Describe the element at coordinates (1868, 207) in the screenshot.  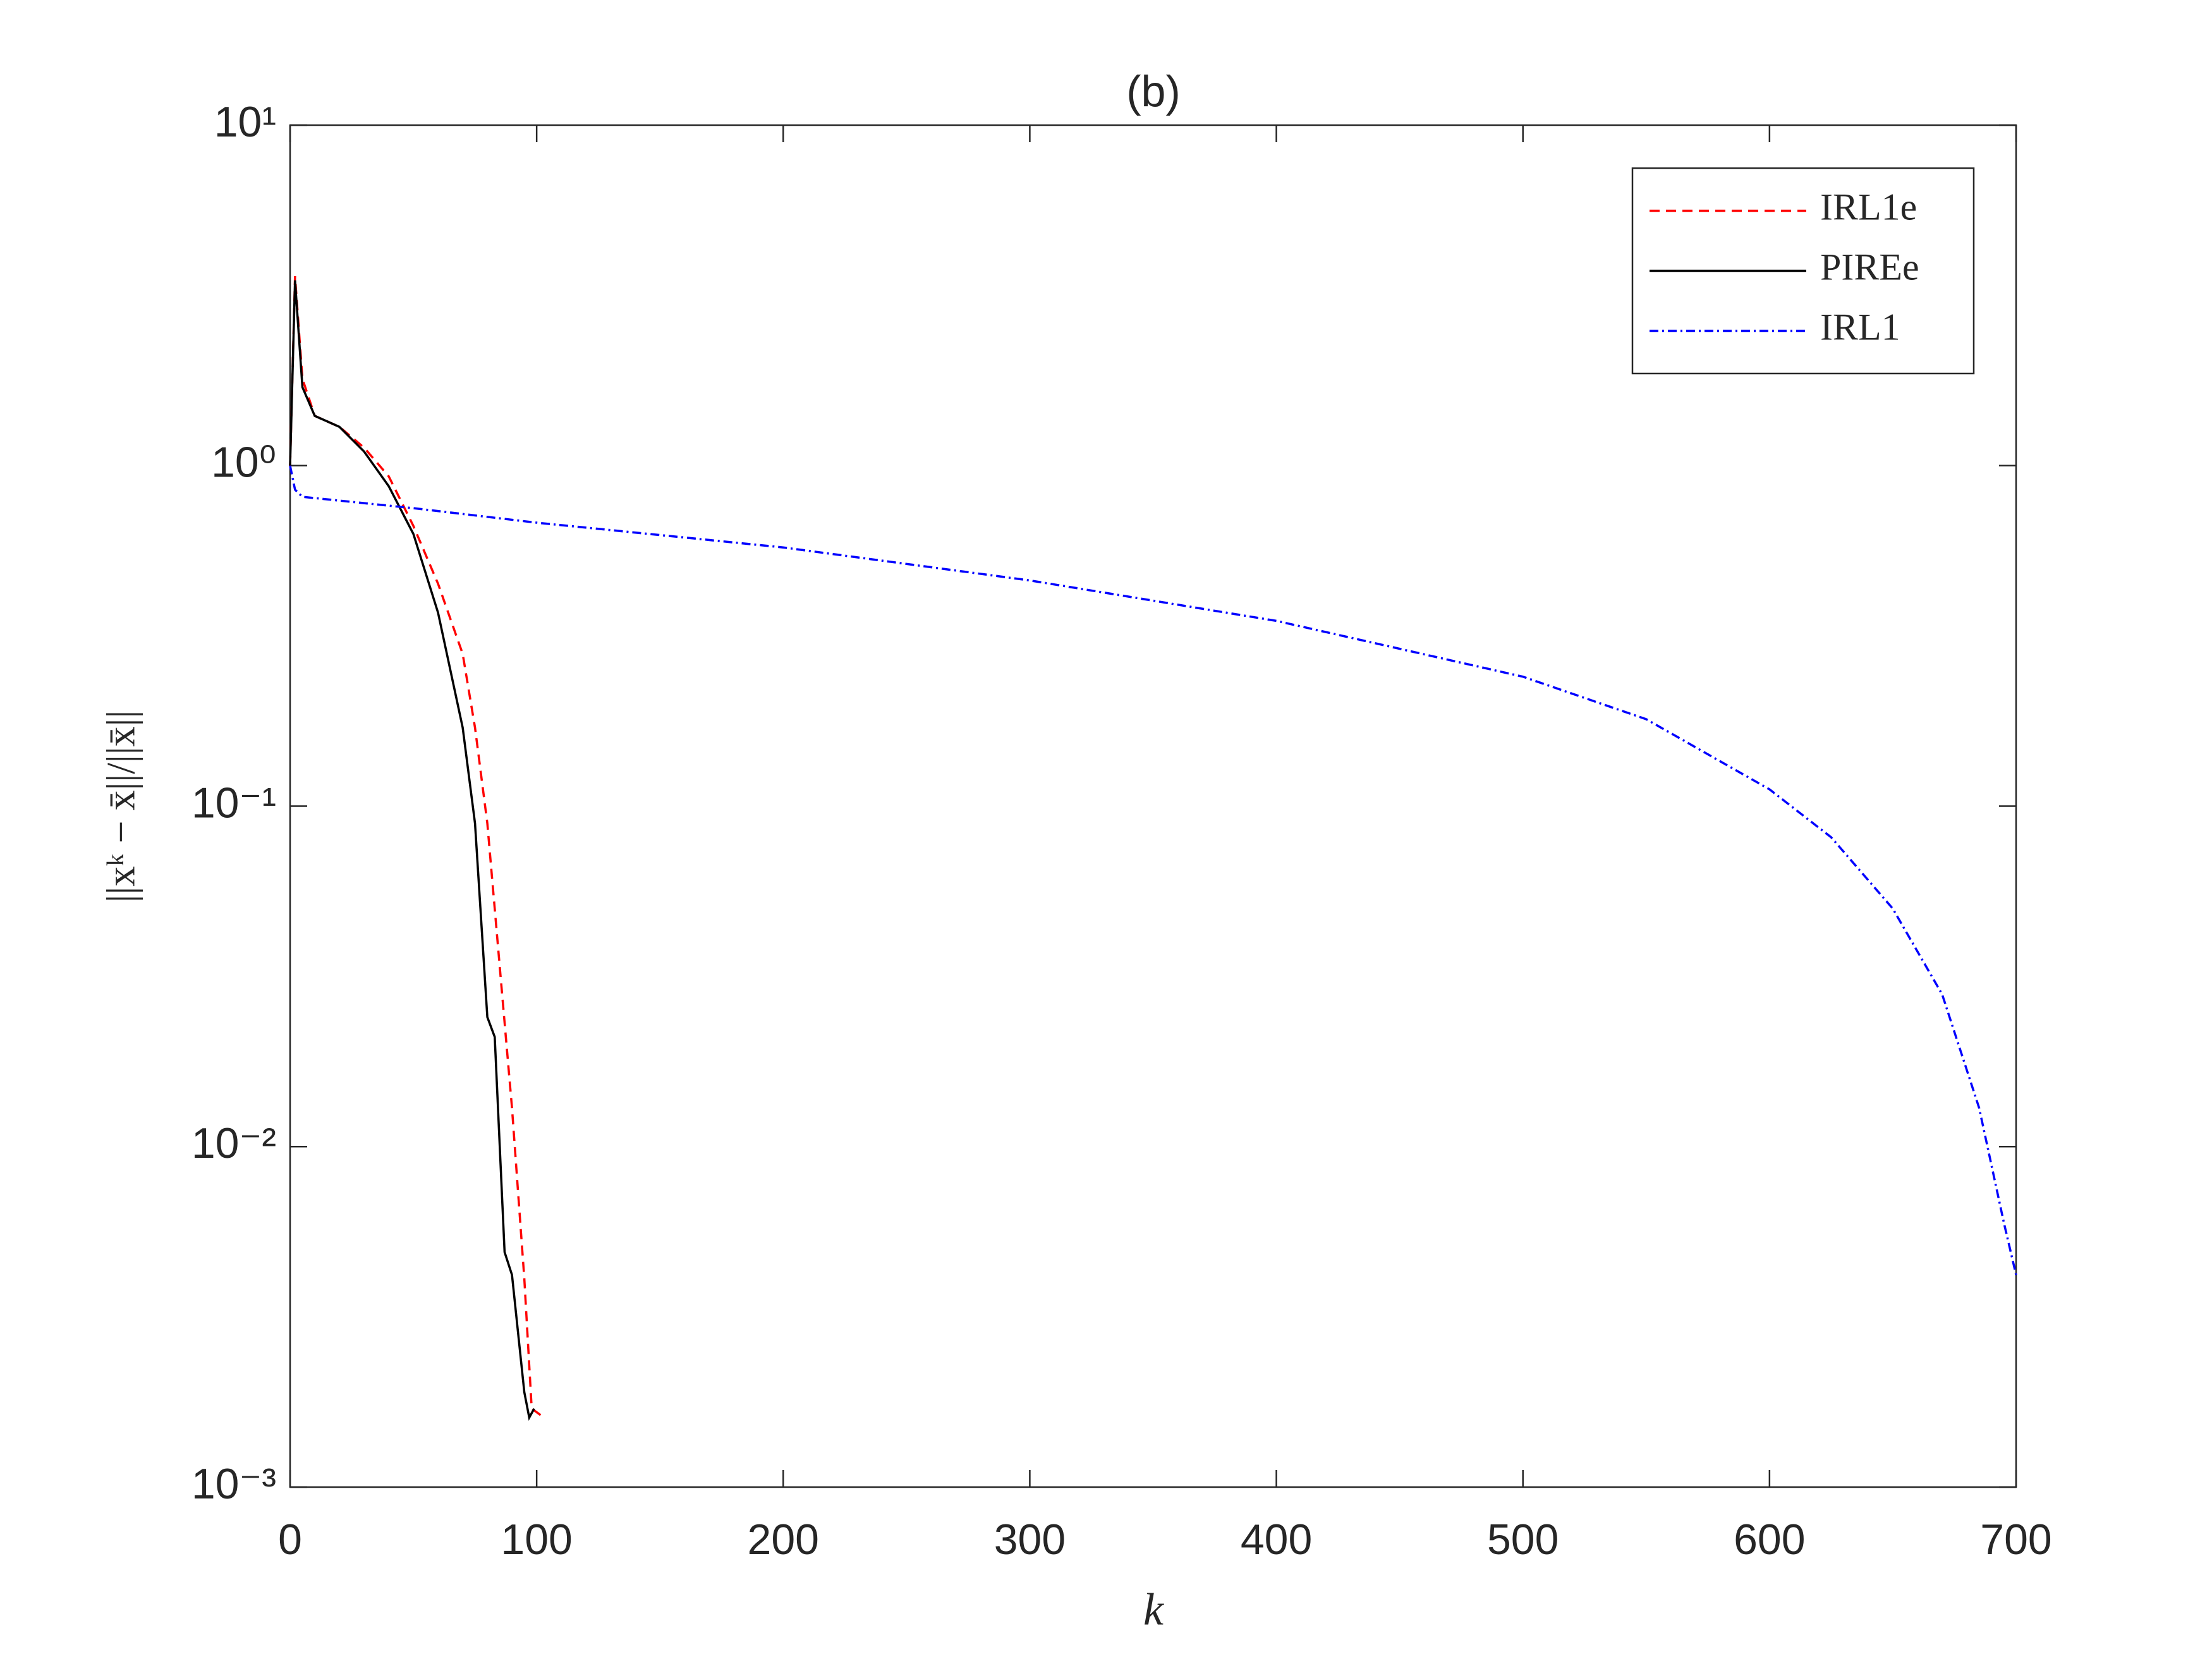
I see `legend-label: IRL1e` at that location.